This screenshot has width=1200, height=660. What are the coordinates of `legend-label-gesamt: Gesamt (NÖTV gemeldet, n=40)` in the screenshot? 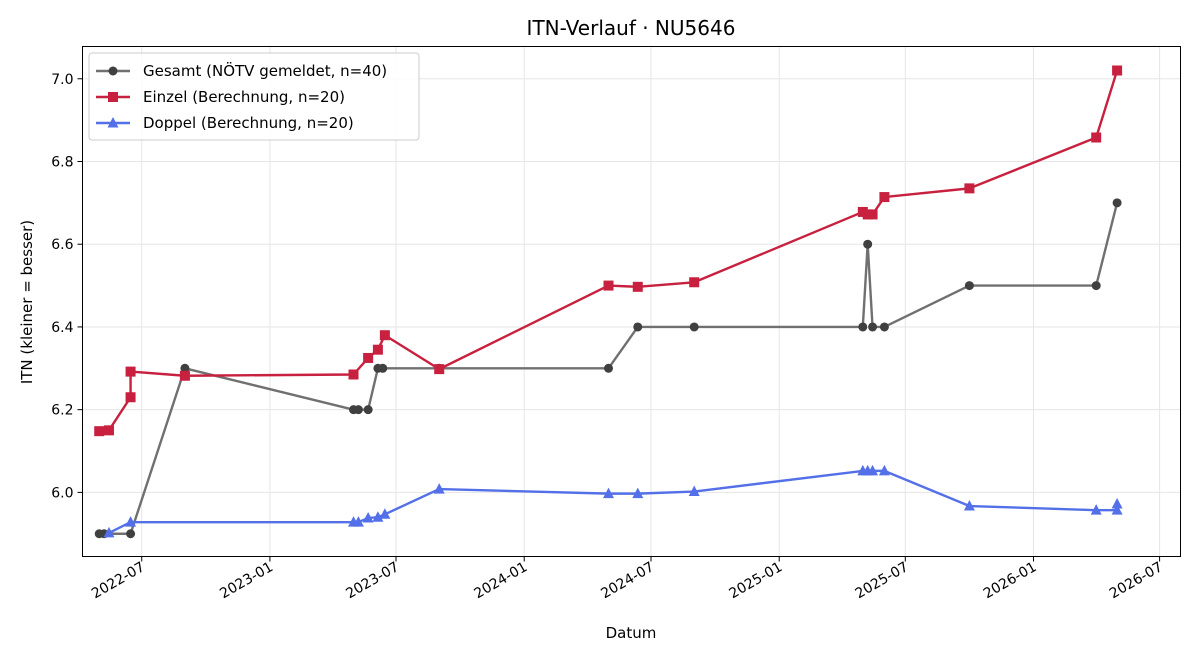 It's located at (265, 70).